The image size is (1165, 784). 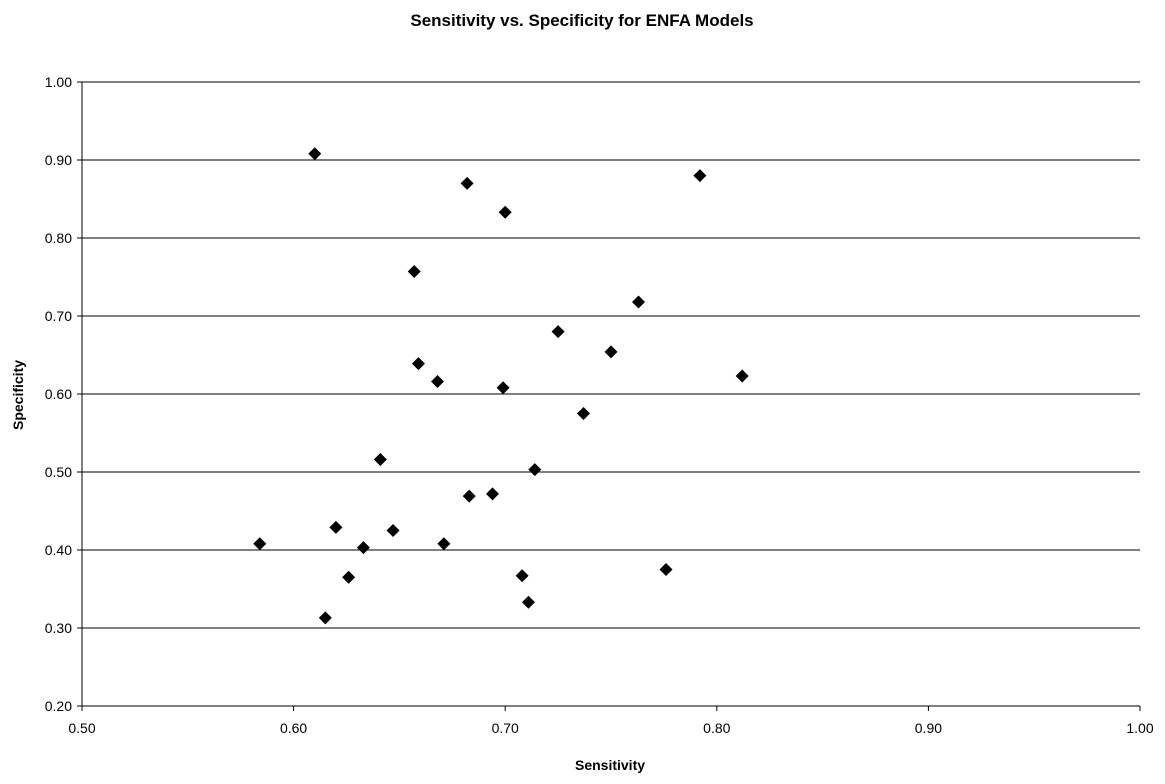 What do you see at coordinates (81, 728) in the screenshot?
I see `x-tick-label: 0.50` at bounding box center [81, 728].